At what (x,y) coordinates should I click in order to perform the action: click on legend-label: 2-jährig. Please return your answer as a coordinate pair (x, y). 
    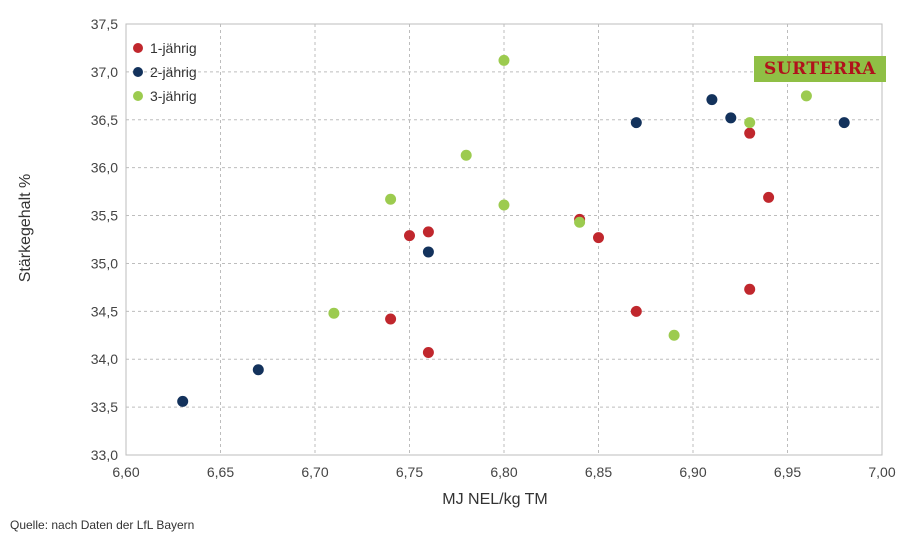
    Looking at the image, I should click on (173, 72).